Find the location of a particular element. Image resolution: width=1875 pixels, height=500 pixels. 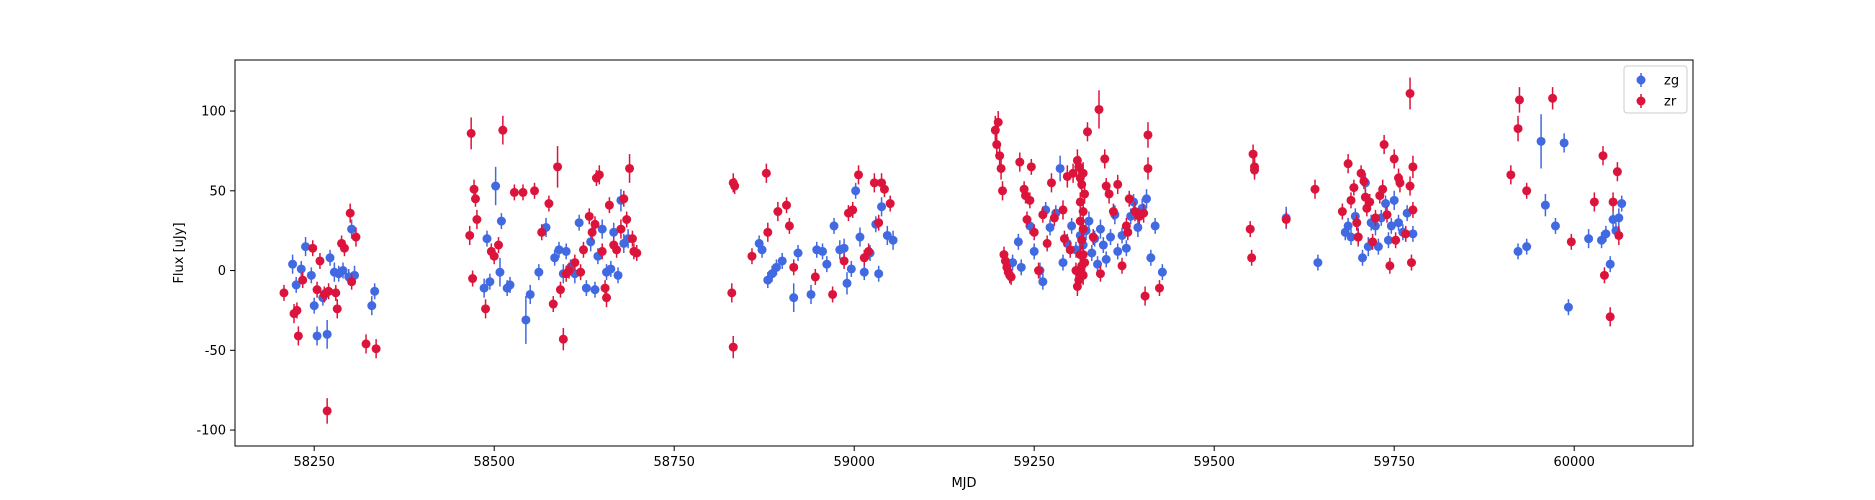

y-axis-label: Flux [uJy] is located at coordinates (179, 252).